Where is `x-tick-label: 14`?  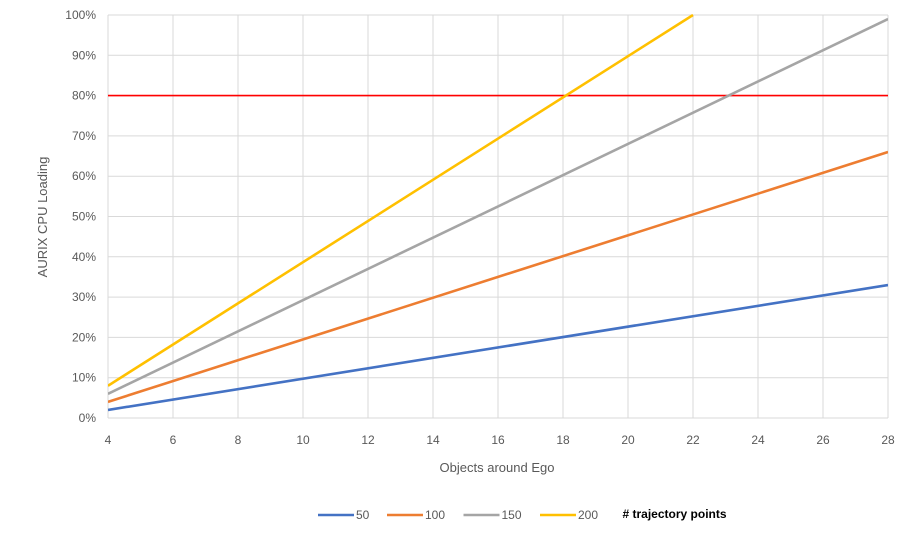
x-tick-label: 14 is located at coordinates (433, 440).